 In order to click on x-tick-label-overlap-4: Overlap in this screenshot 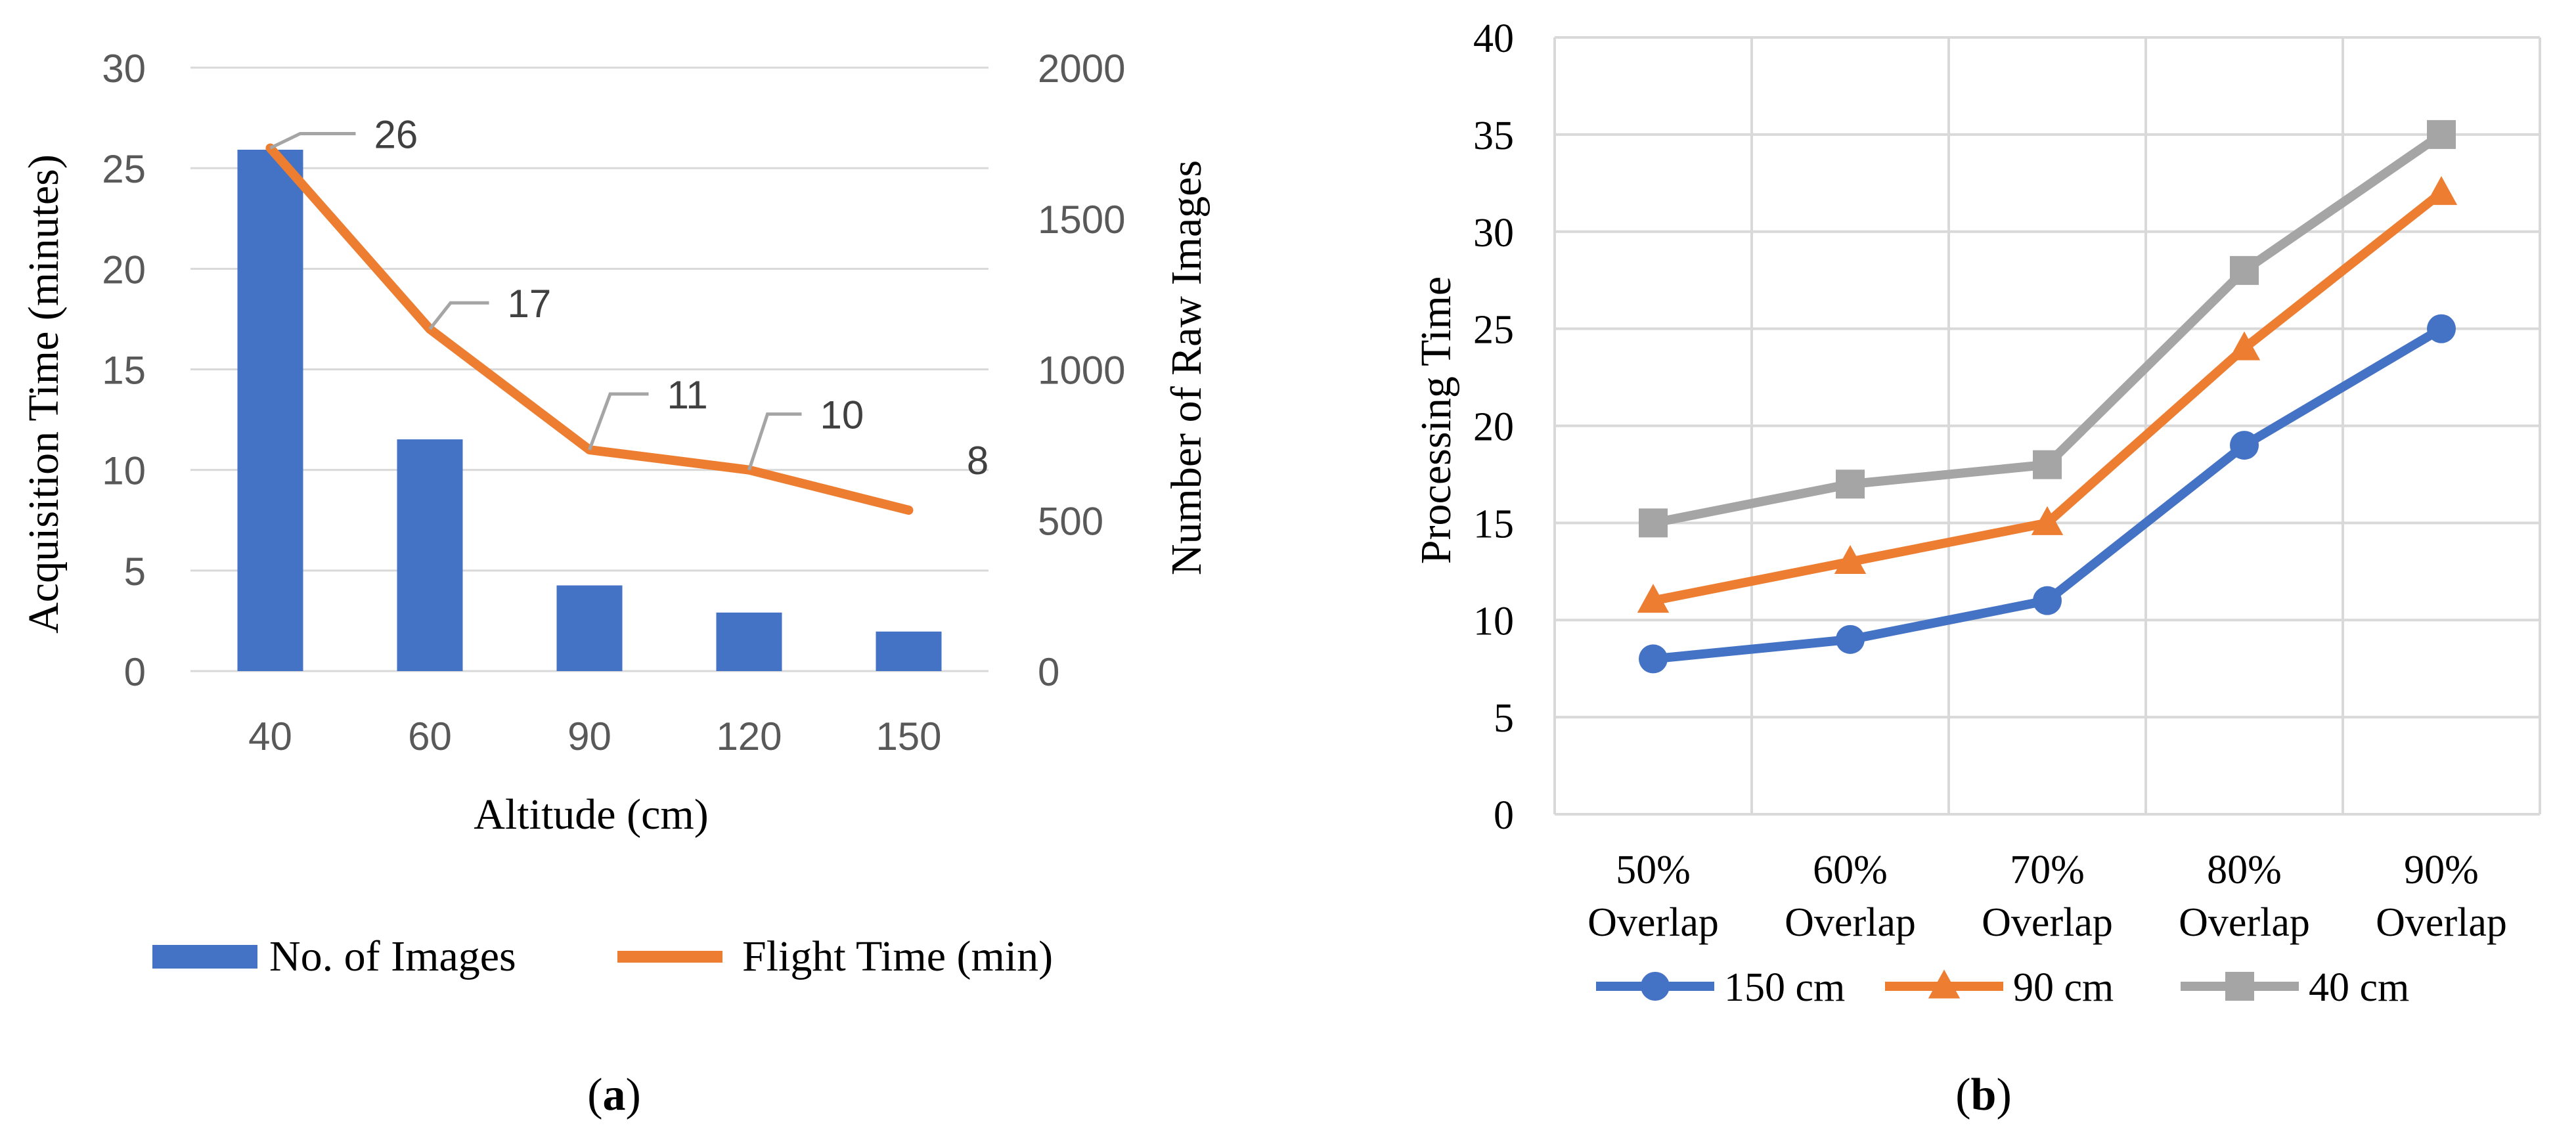, I will do `click(2441, 923)`.